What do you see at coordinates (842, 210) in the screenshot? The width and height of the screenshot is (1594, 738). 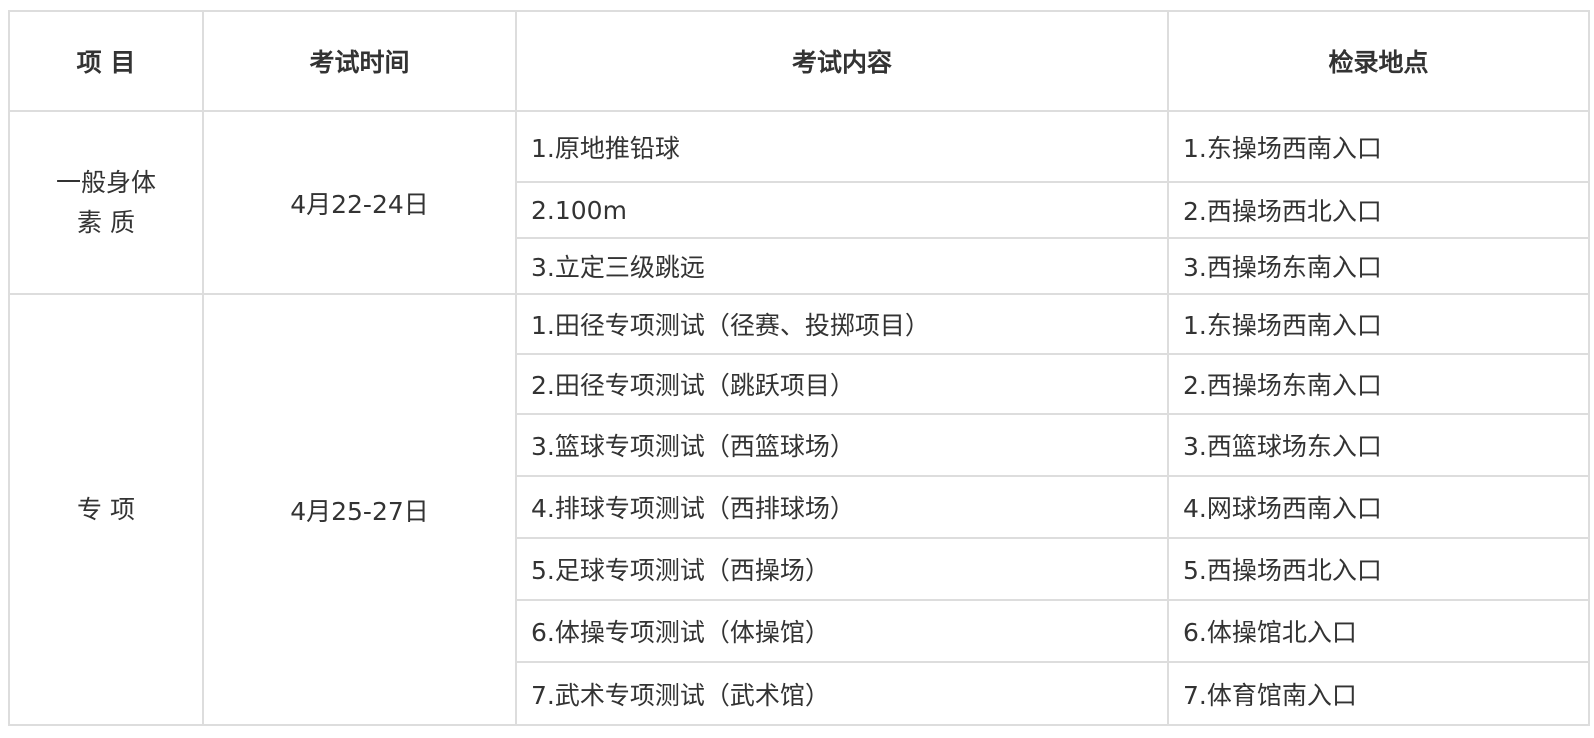 I see `content-cell: 2.100m` at bounding box center [842, 210].